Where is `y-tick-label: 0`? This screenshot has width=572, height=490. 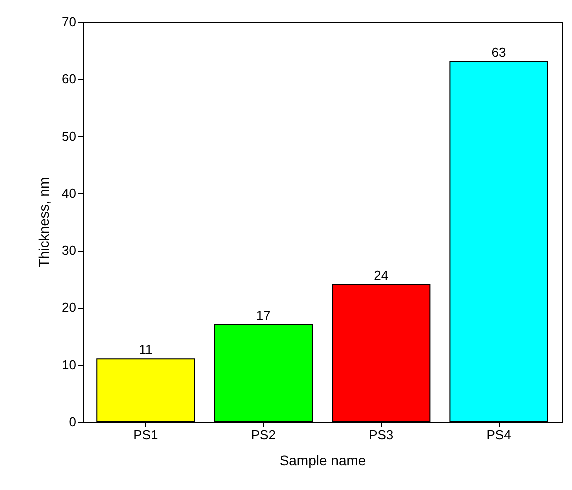 y-tick-label: 0 is located at coordinates (72, 422).